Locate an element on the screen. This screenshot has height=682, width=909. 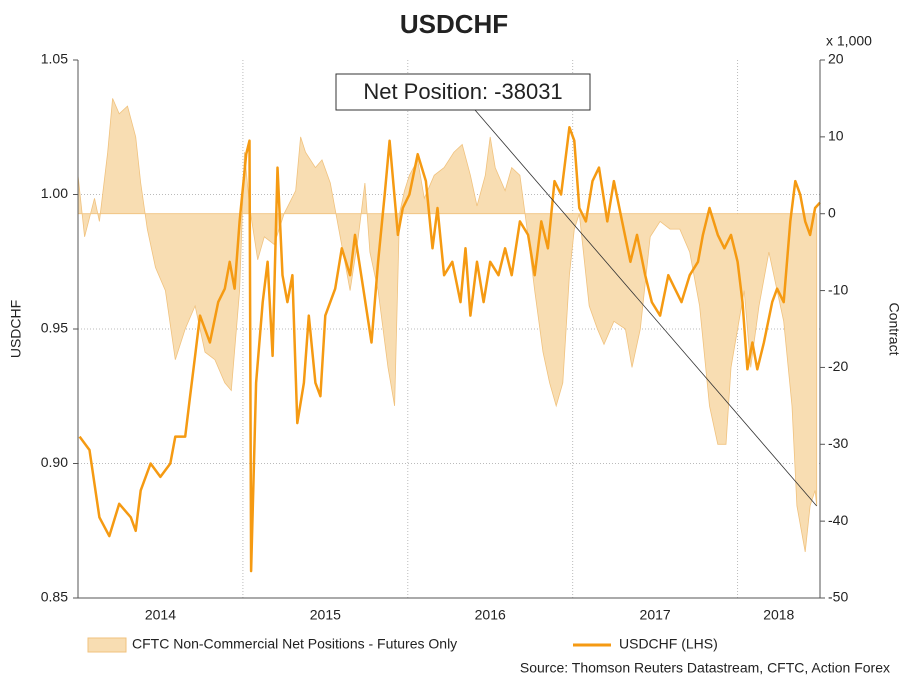
annotation: Net Position: -38031 is located at coordinates (462, 91).